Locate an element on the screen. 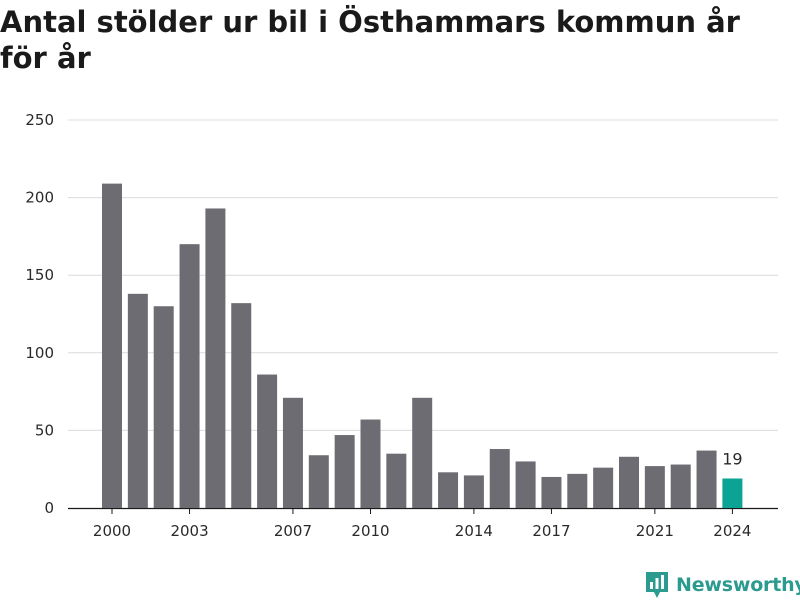  x-tick-label: 2014 is located at coordinates (474, 531).